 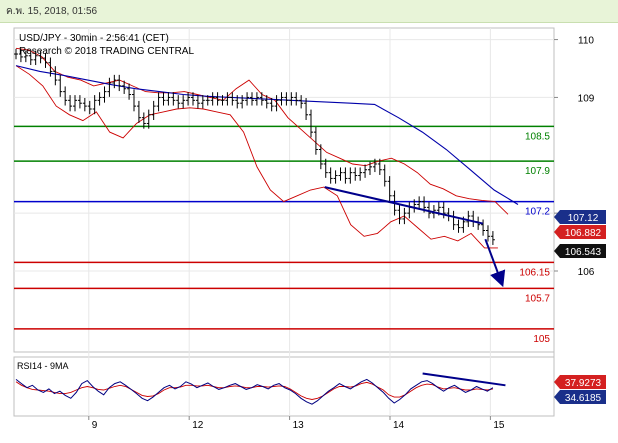 What do you see at coordinates (537, 212) in the screenshot?
I see `level-label-2: 107.2` at bounding box center [537, 212].